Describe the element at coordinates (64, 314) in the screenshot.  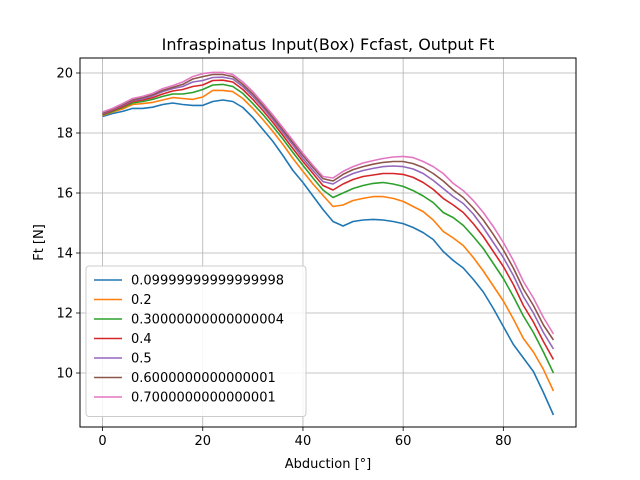
I see `y-tick-label: 12` at that location.